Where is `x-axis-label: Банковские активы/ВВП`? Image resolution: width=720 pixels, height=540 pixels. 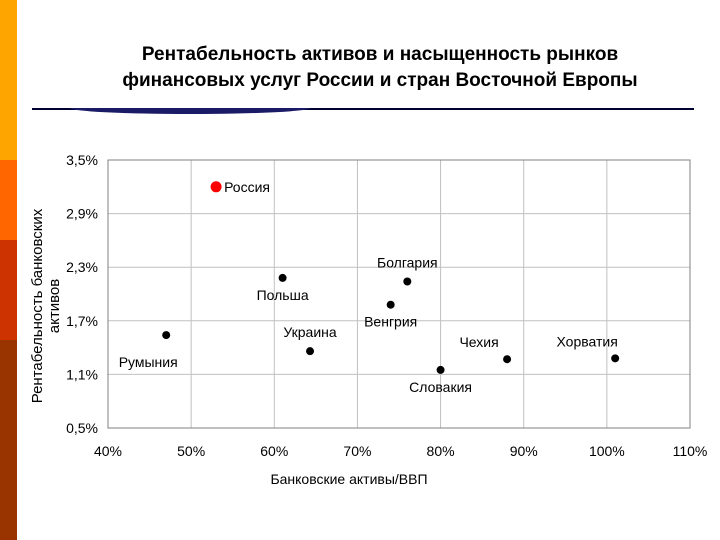 x-axis-label: Банковские активы/ВВП is located at coordinates (348, 479).